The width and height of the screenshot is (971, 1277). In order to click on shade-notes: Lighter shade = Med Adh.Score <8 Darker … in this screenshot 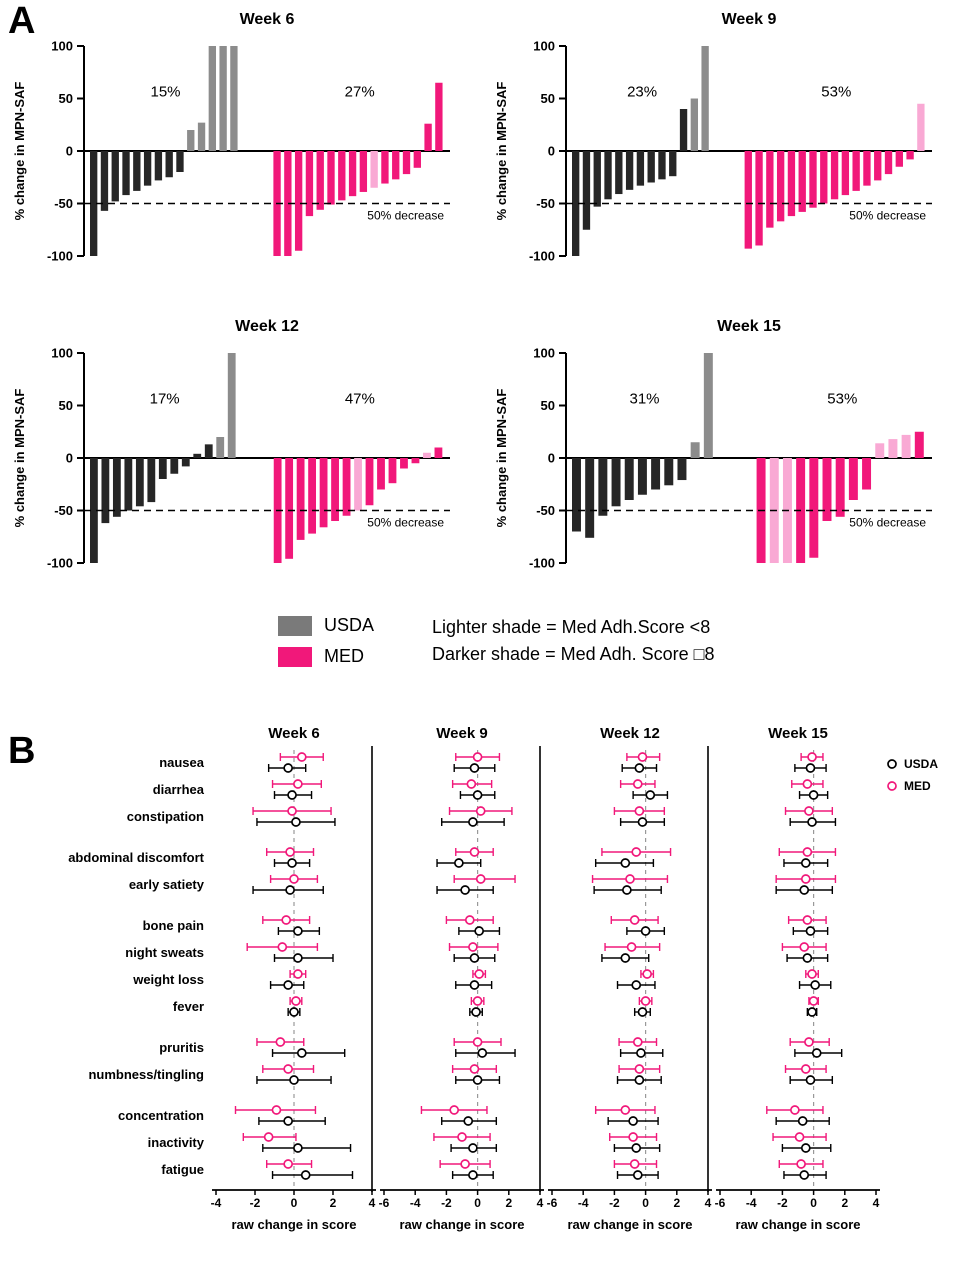, I will do `click(573, 641)`.